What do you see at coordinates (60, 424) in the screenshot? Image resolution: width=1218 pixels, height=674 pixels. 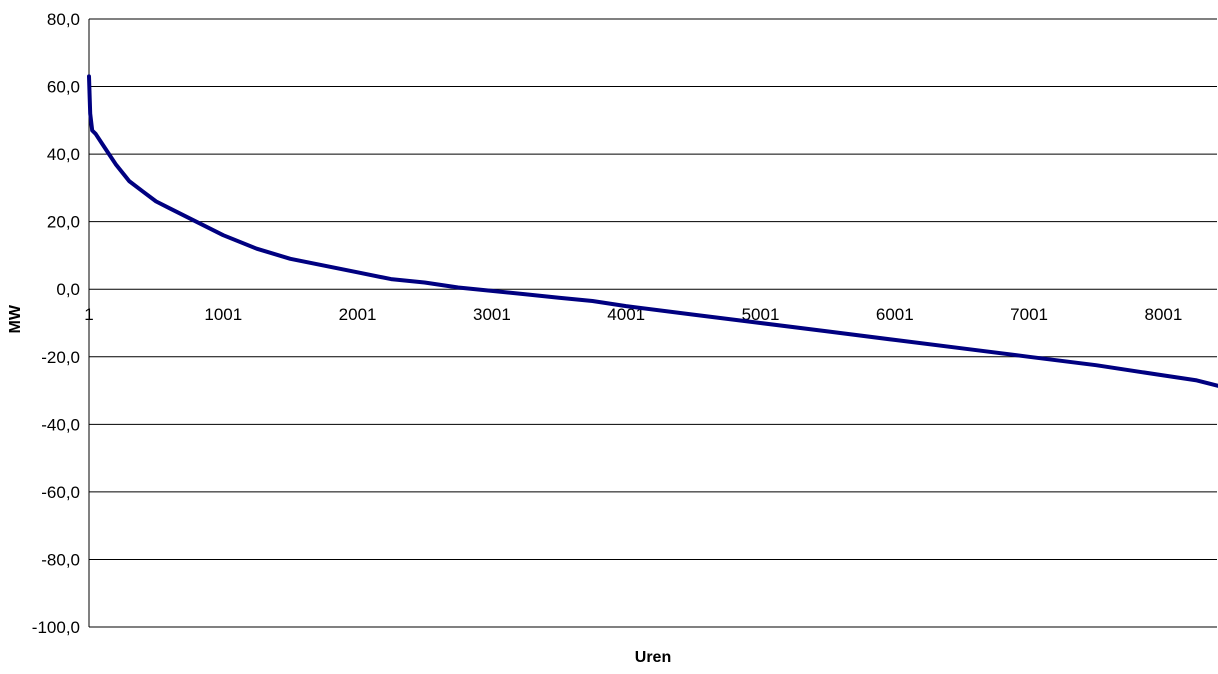 I see `y-tick-label: -40,0` at bounding box center [60, 424].